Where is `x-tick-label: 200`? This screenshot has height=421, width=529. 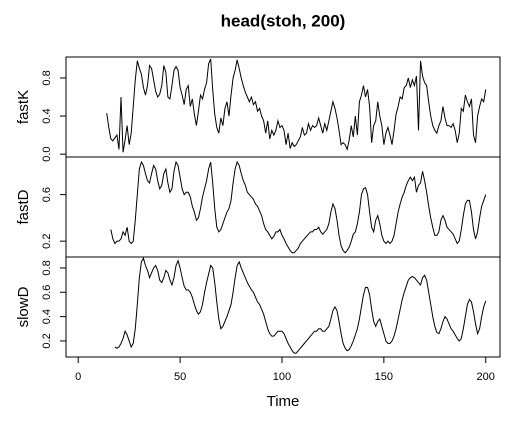
x-tick-label: 200 is located at coordinates (486, 377).